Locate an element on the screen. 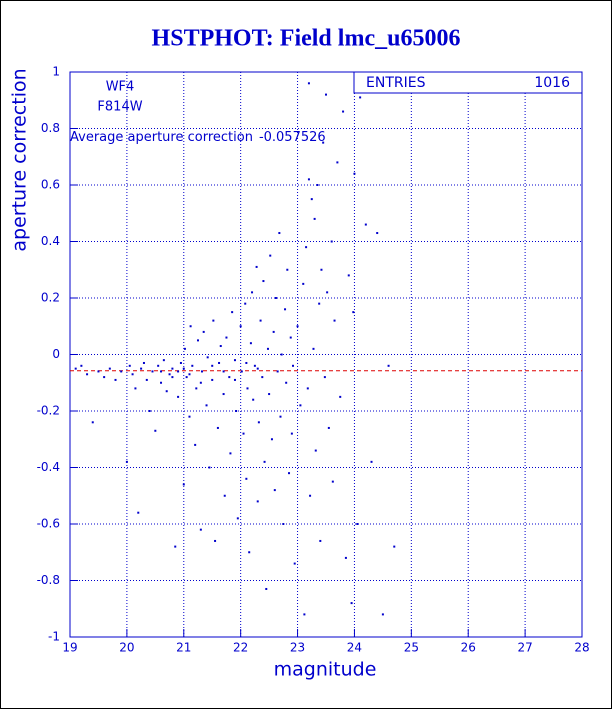  y-axis-label: aperture correction is located at coordinates (20, 159).